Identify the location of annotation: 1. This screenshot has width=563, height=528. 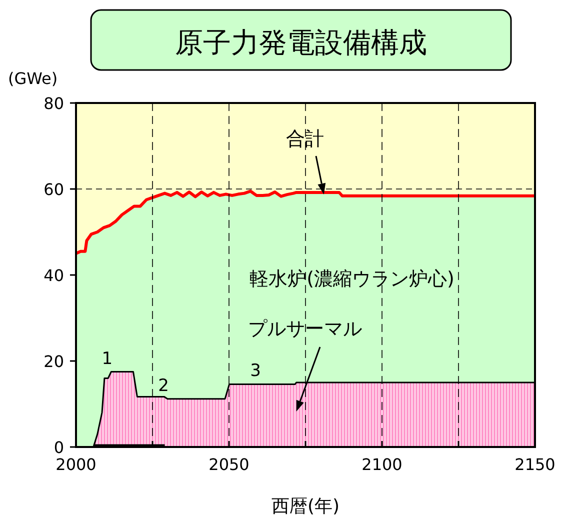
(107, 358).